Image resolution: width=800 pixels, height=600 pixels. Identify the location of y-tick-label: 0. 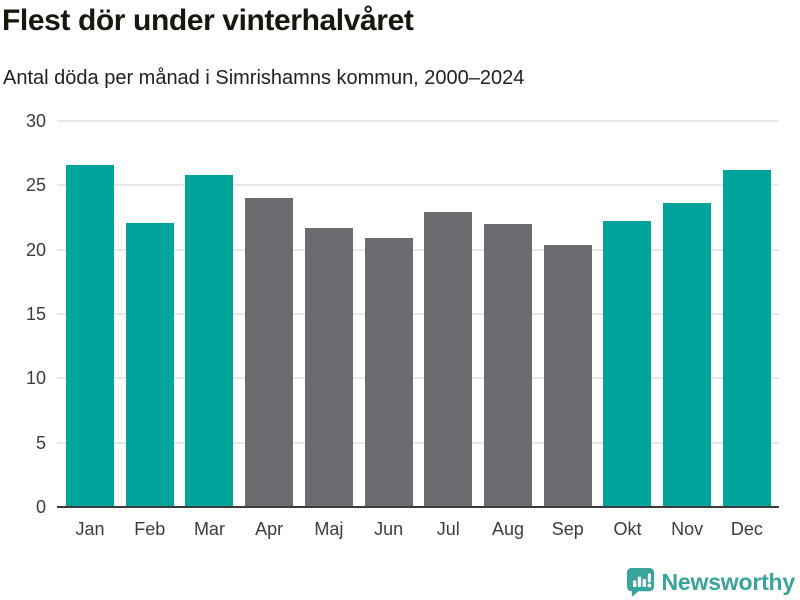
(40, 507).